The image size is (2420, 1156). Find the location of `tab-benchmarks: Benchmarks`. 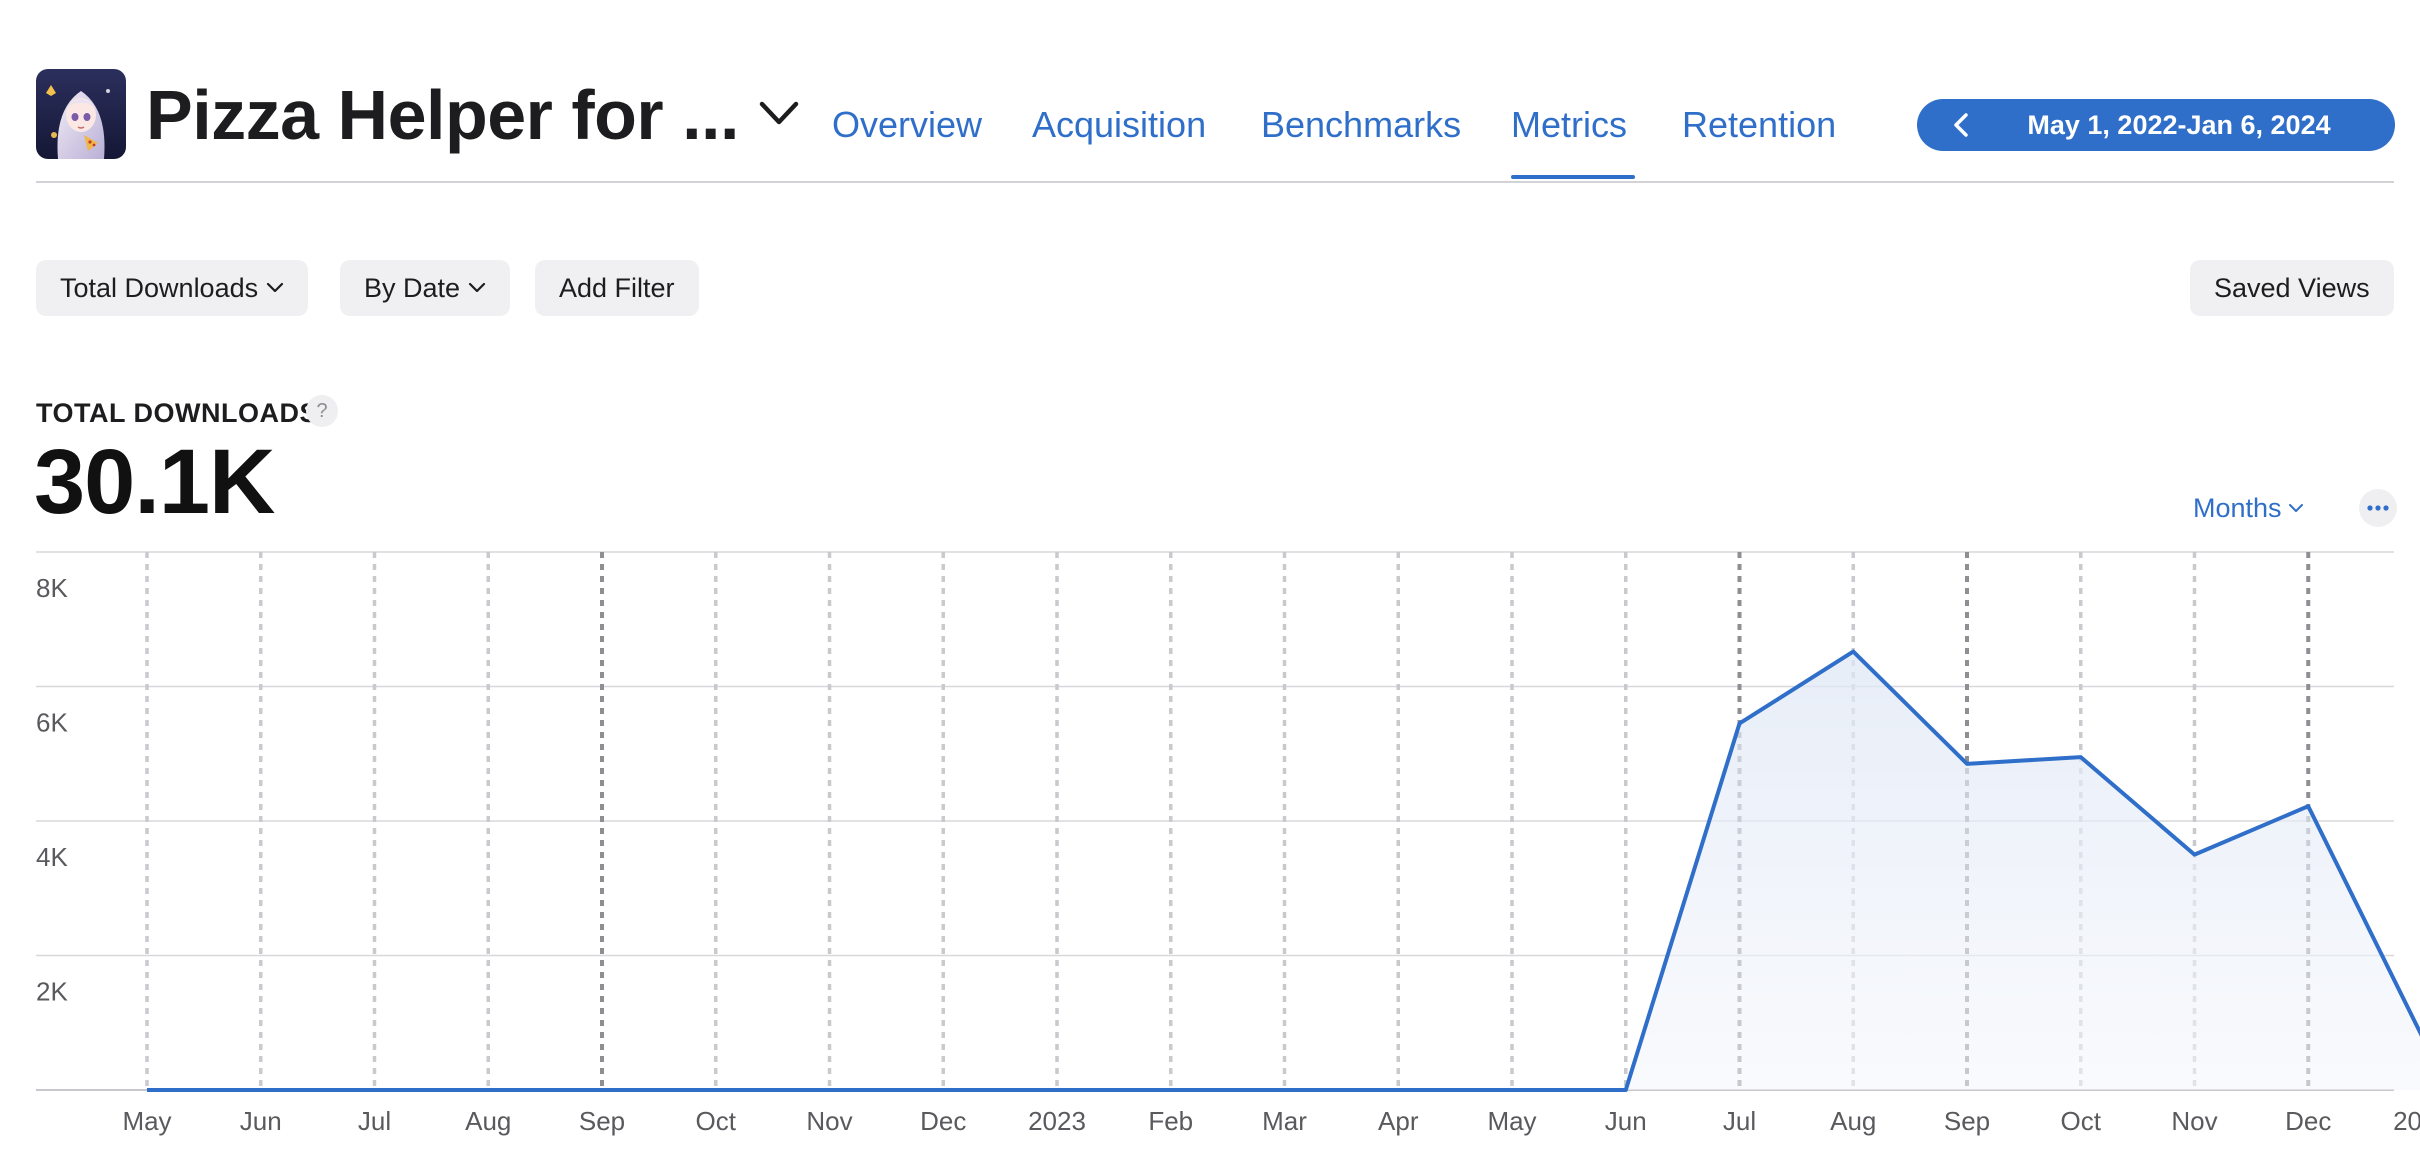

tab-benchmarks: Benchmarks is located at coordinates (1361, 124).